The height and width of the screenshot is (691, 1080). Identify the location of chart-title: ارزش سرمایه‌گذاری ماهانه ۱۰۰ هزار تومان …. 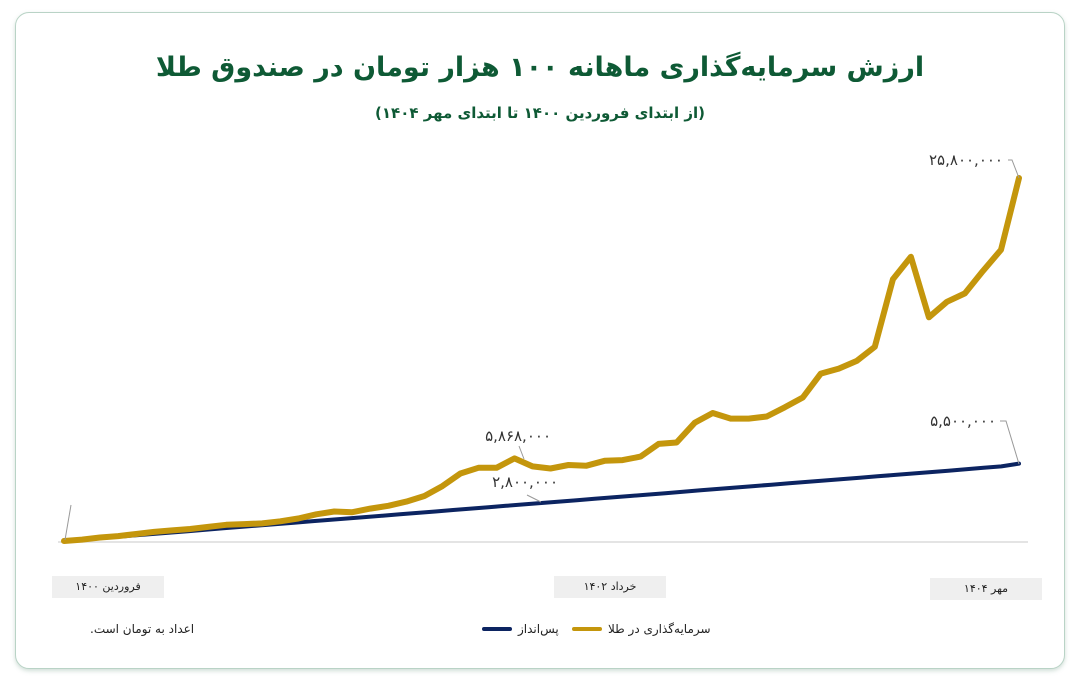
(540, 67).